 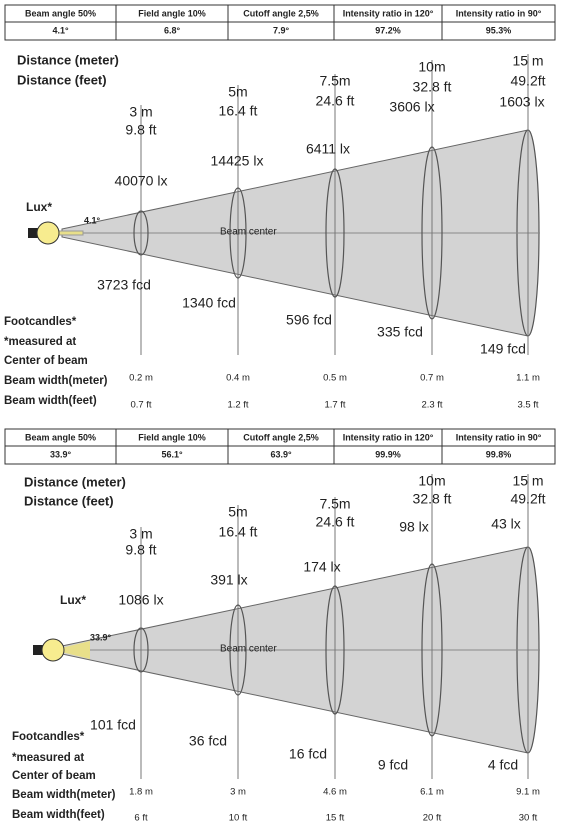 What do you see at coordinates (248, 232) in the screenshot?
I see `beam-center-label: Beam center` at bounding box center [248, 232].